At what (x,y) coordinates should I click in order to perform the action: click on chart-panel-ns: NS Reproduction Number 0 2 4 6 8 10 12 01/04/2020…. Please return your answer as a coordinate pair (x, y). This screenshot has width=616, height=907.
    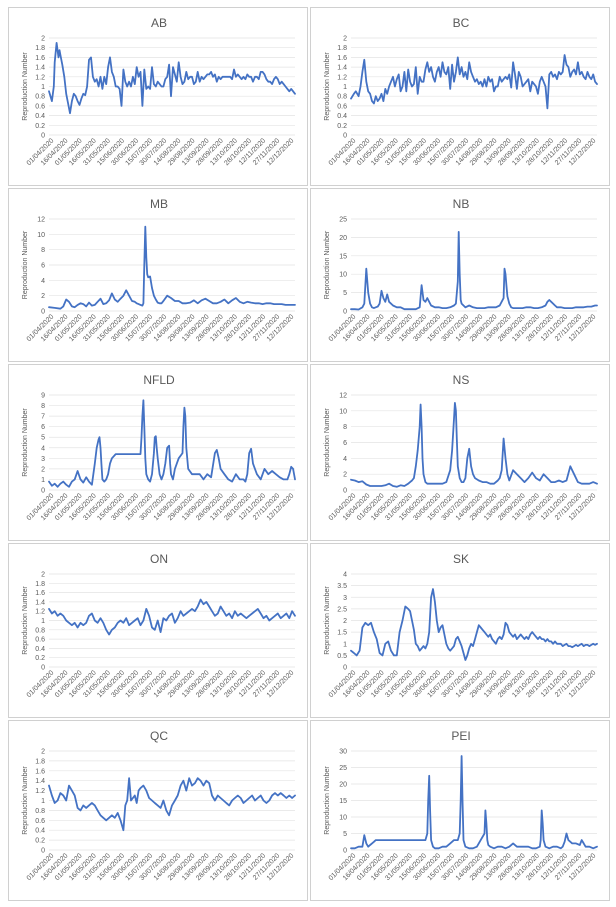
    Looking at the image, I should click on (460, 452).